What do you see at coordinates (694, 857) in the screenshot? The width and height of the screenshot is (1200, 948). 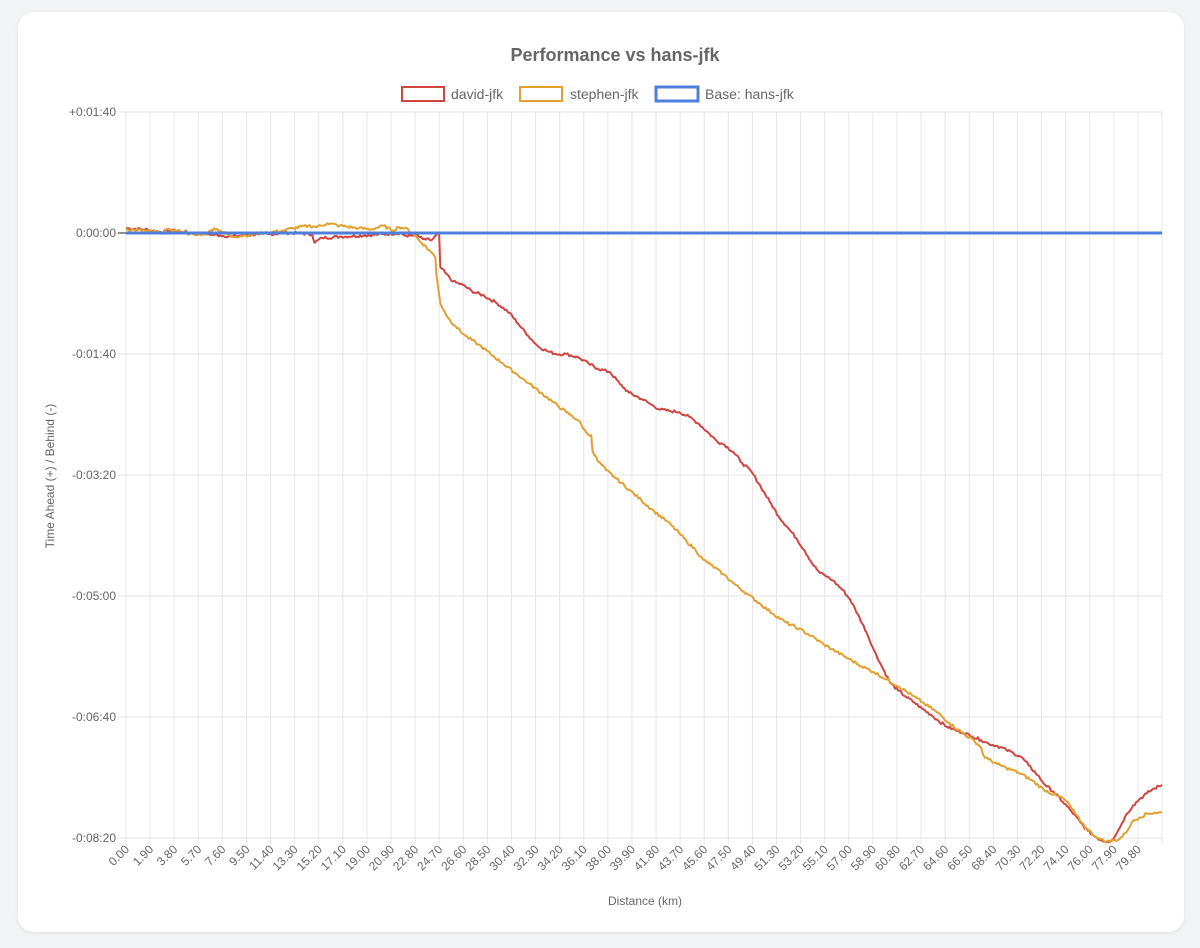 I see `x-tick-label: 45.60` at bounding box center [694, 857].